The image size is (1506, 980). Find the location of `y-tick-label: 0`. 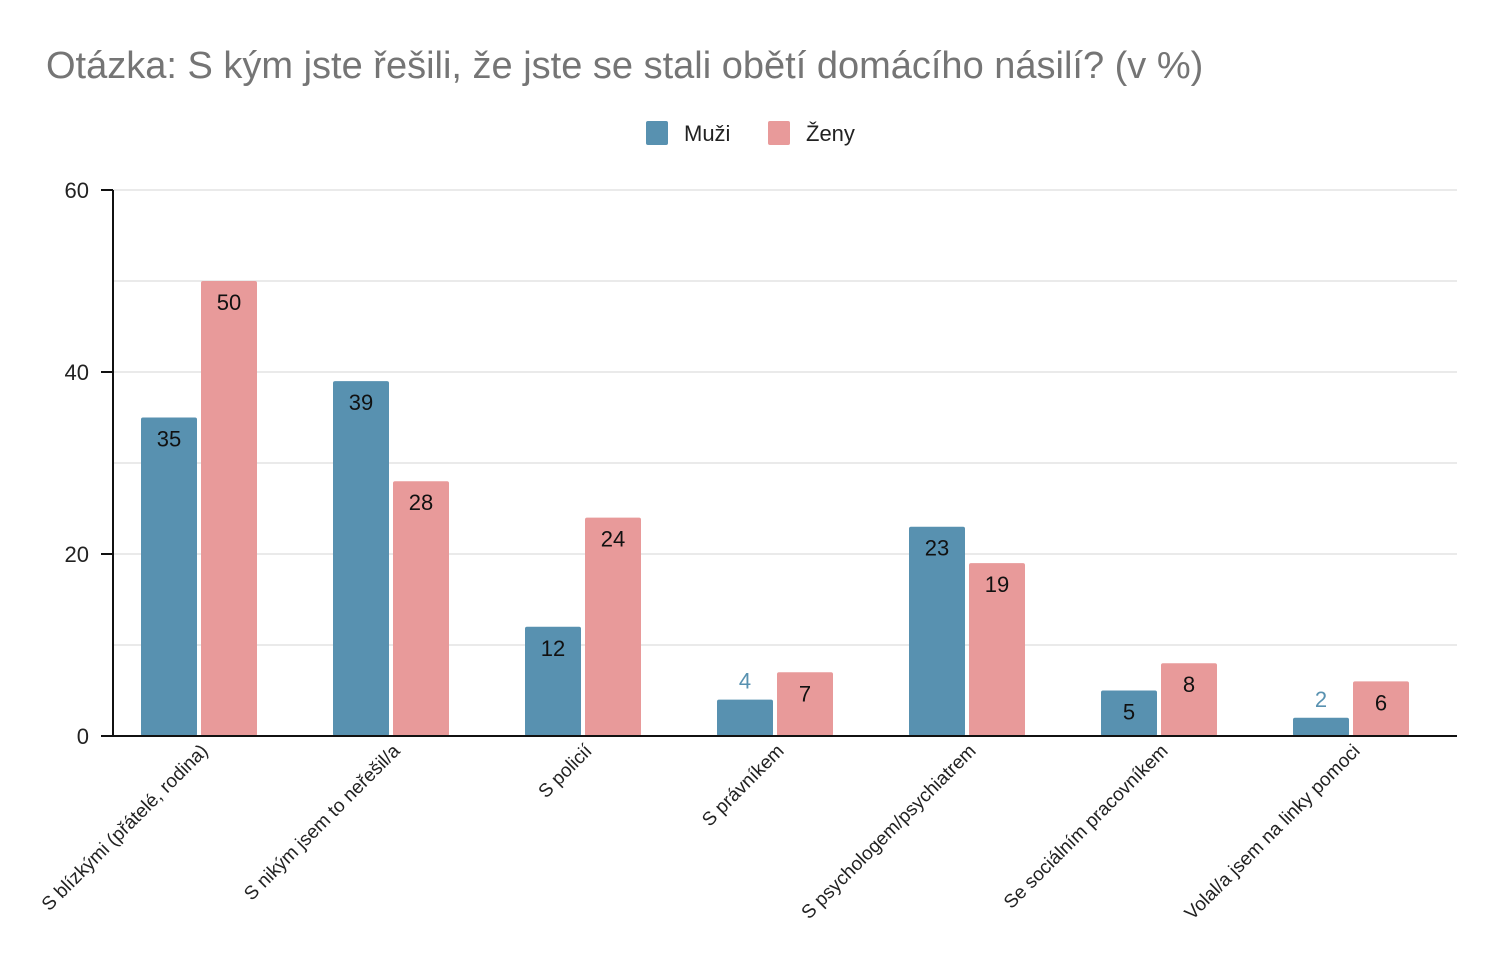

y-tick-label: 0 is located at coordinates (83, 736).